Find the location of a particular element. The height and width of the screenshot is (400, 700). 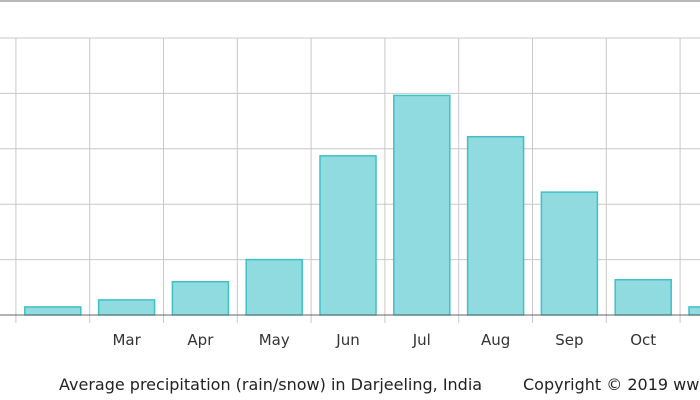

bar-apr is located at coordinates (200, 298).